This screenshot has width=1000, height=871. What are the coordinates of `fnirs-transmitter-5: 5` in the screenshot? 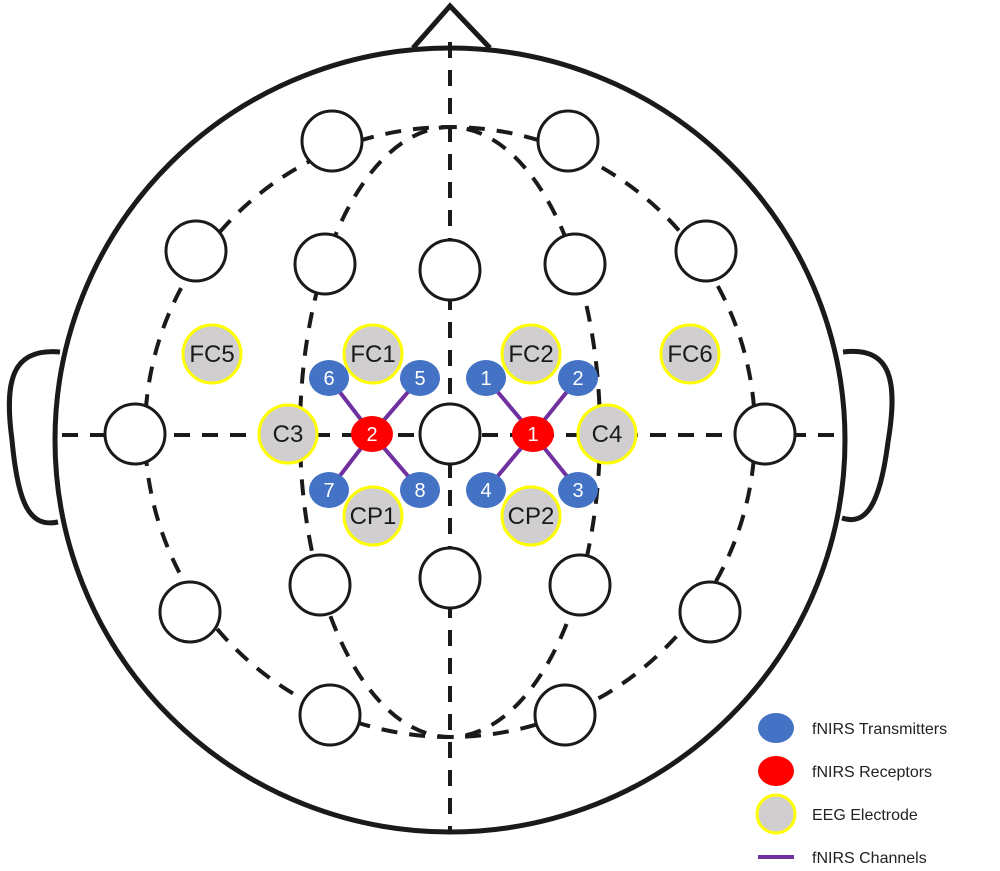 It's located at (420, 378).